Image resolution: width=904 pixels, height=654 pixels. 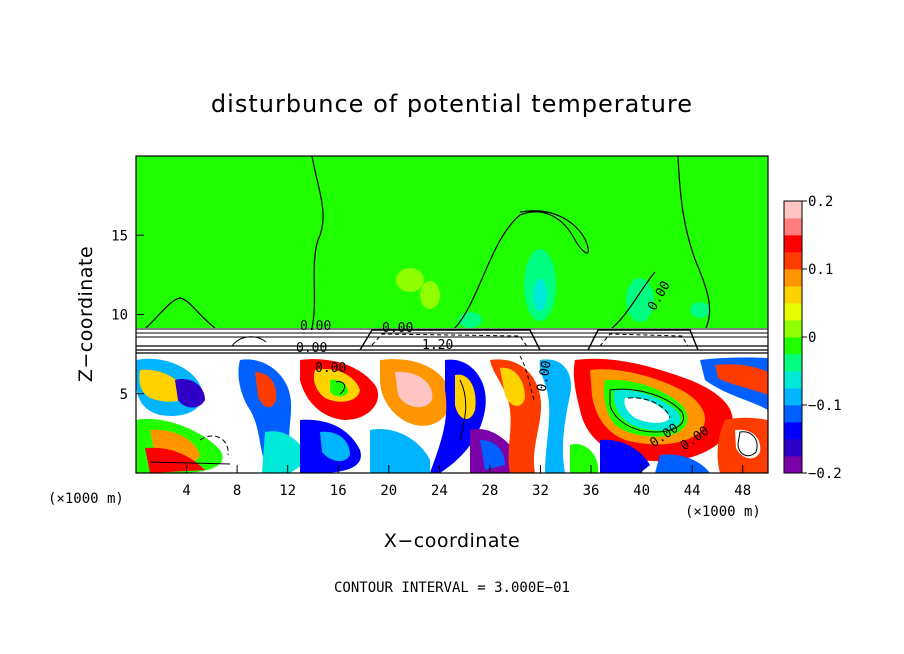 What do you see at coordinates (124, 395) in the screenshot?
I see `y-tick-label: 5` at bounding box center [124, 395].